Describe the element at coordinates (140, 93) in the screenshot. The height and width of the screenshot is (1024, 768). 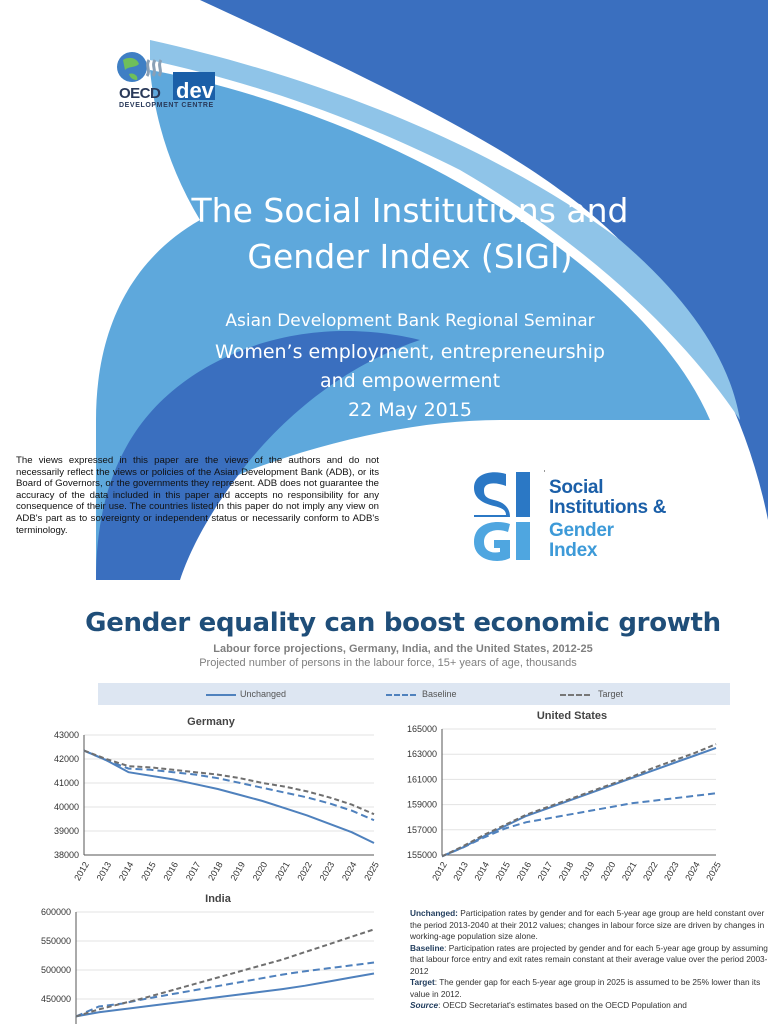
I see `oecd-wordmark: OECD` at that location.